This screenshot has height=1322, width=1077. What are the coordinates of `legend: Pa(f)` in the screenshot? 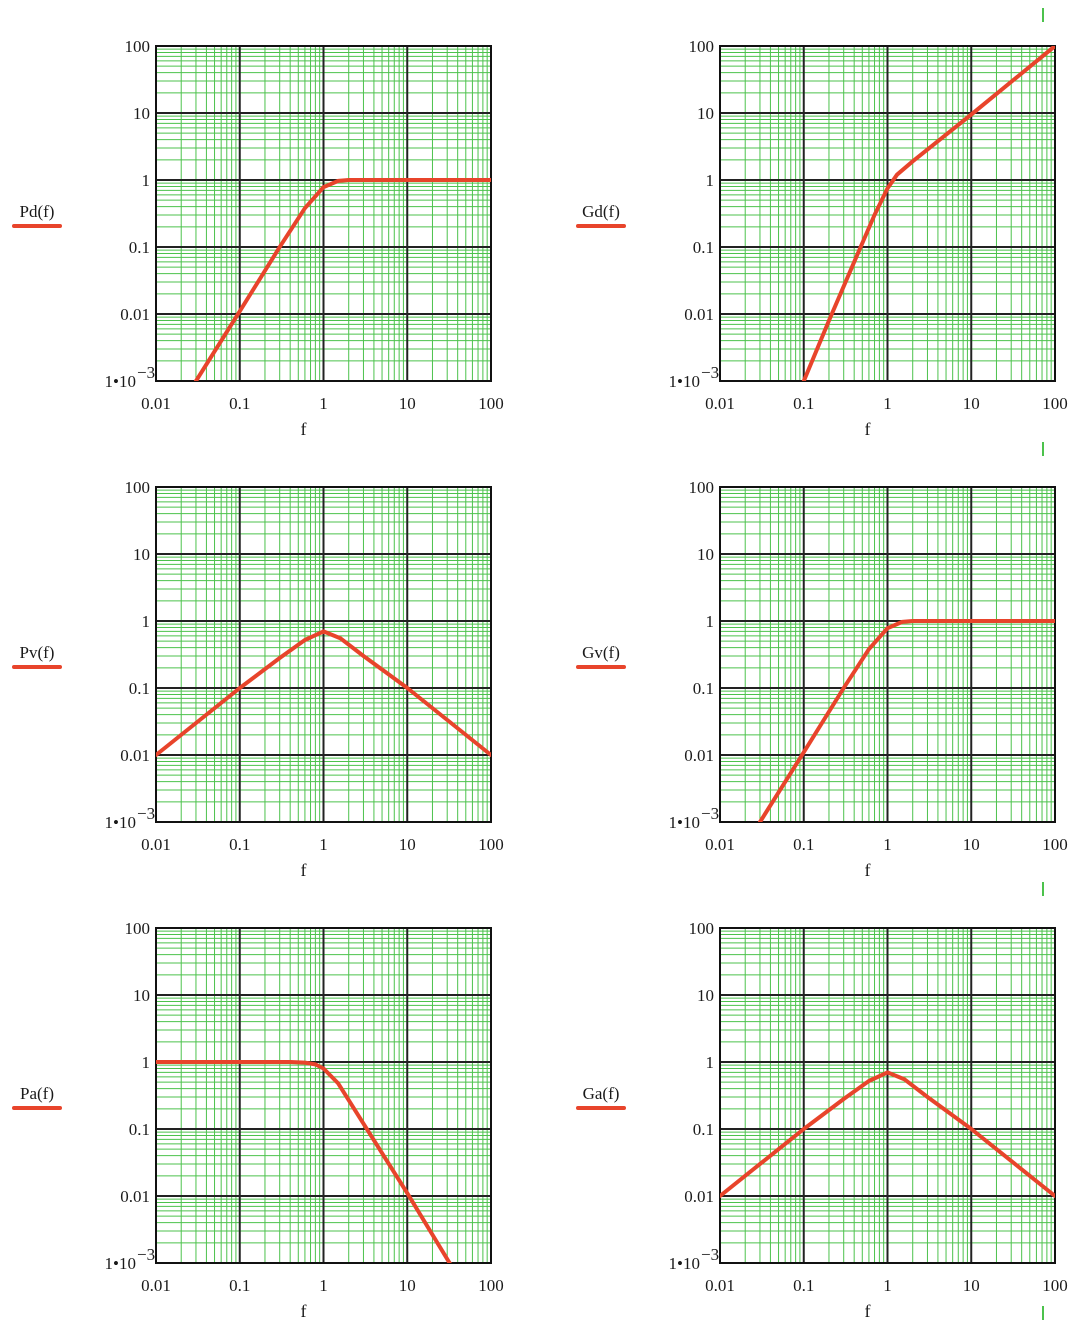 It's located at (37, 1097).